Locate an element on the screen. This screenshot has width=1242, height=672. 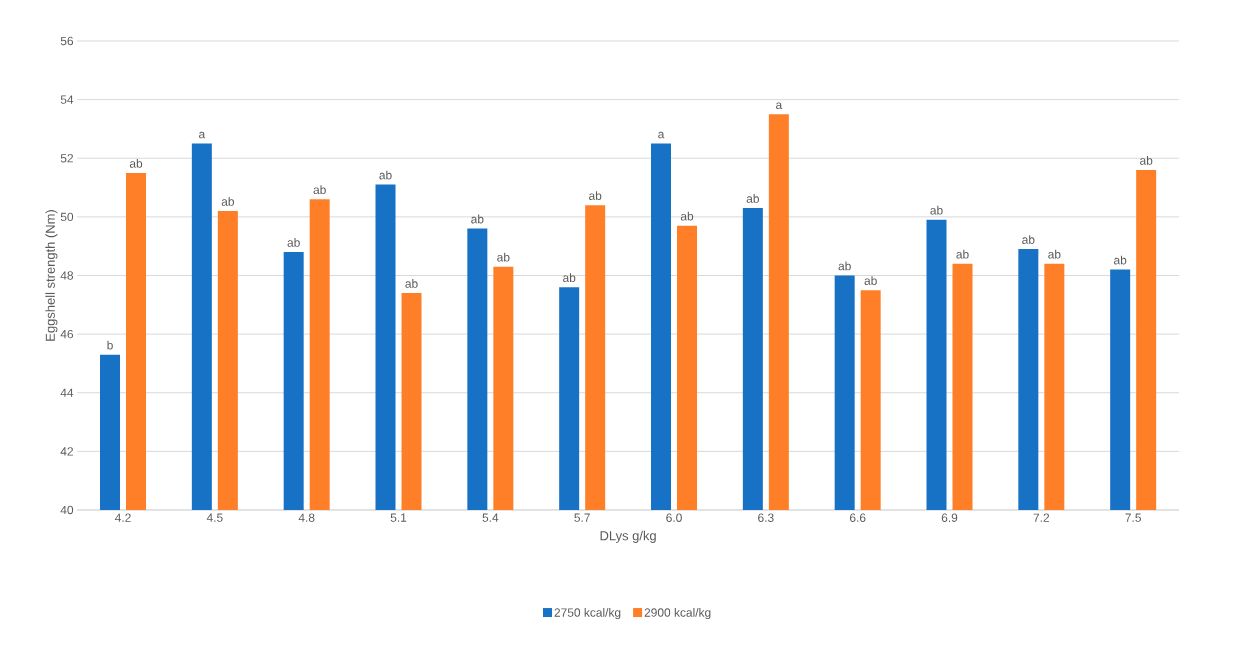
y-tick-label: 56 is located at coordinates (67, 41).